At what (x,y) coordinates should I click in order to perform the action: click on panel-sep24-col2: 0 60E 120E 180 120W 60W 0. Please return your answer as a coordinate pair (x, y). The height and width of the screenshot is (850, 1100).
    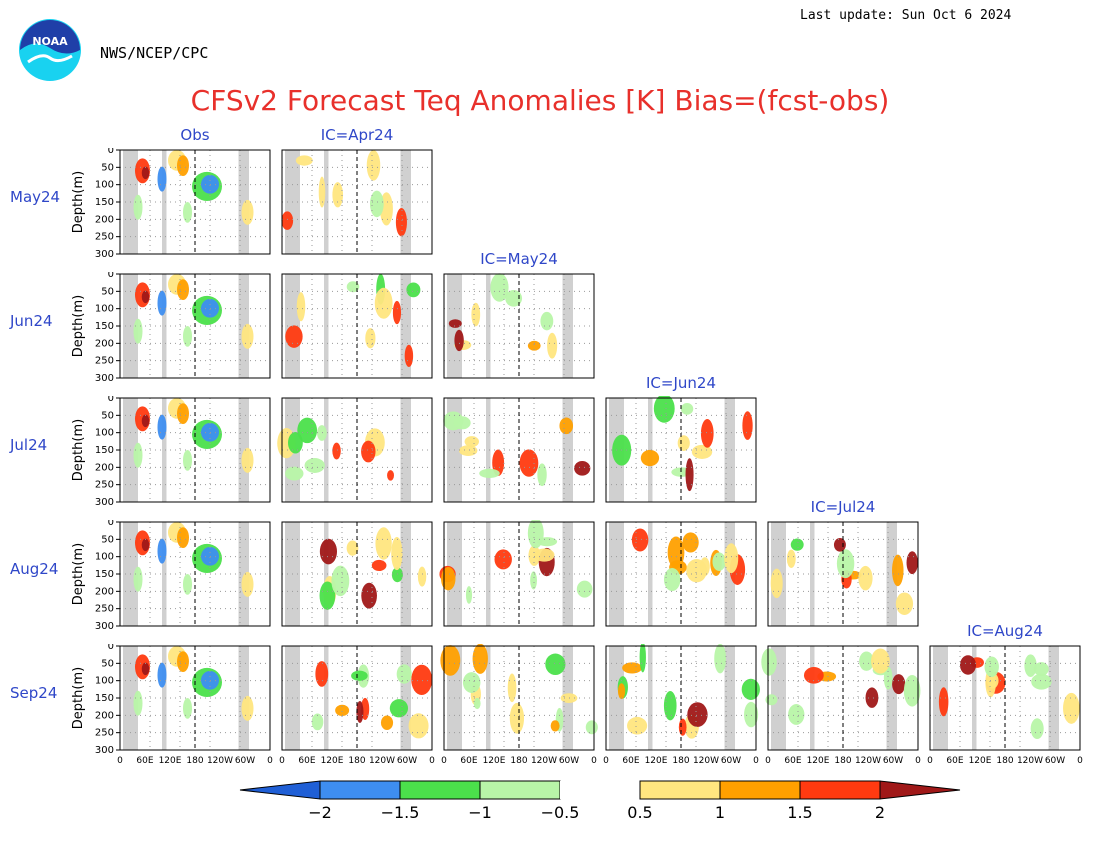
    Looking at the image, I should click on (519, 705).